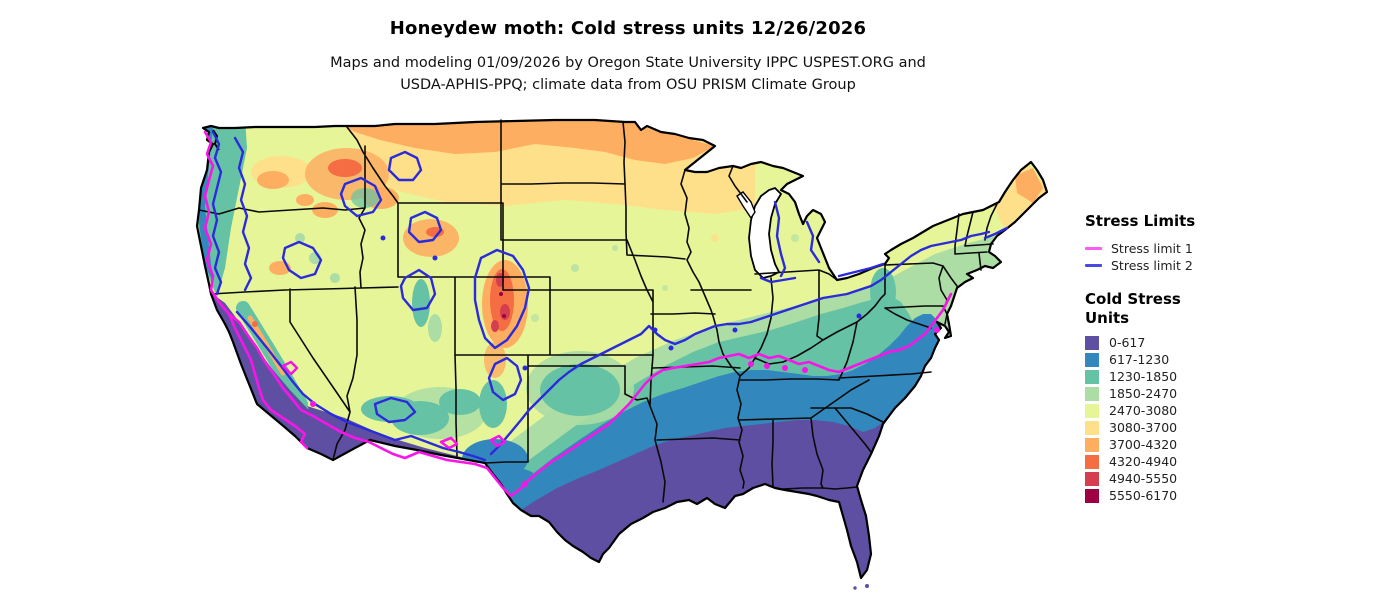 The image size is (1400, 594). I want to click on green-bay, so click(746, 205).